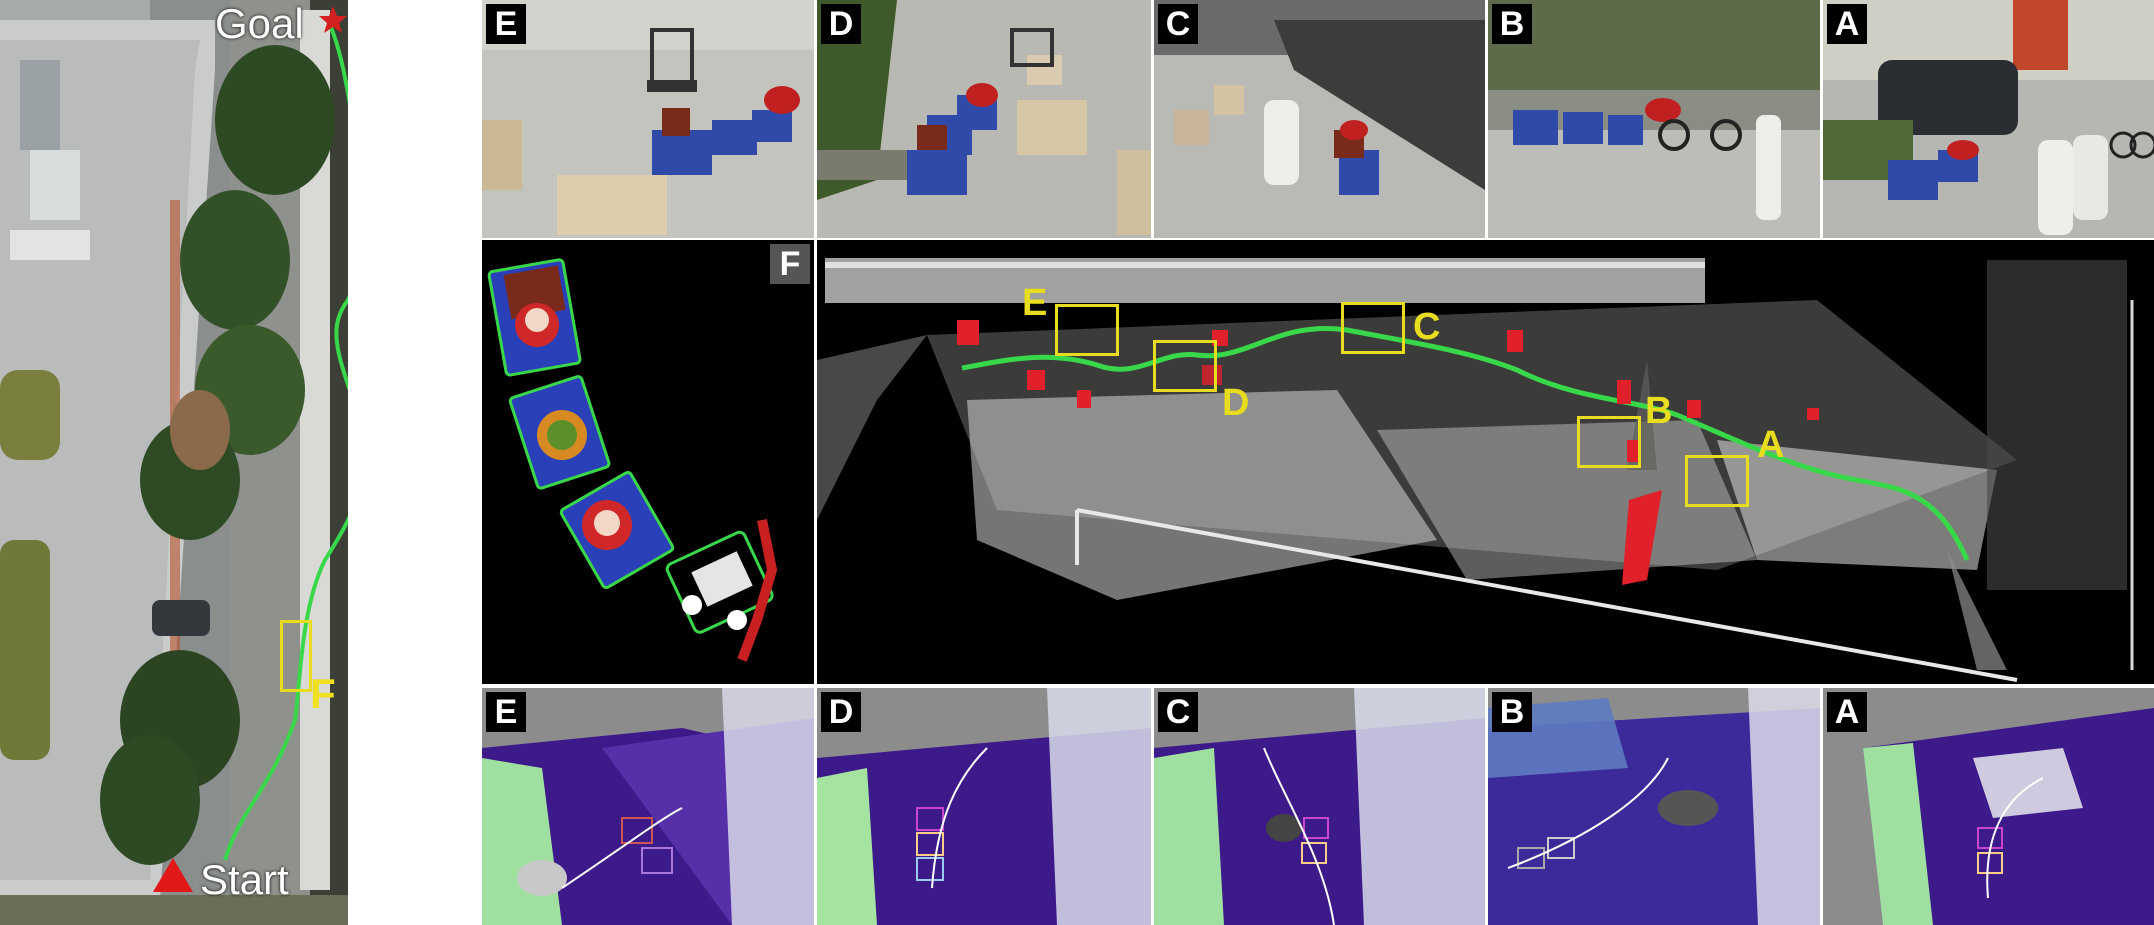 The height and width of the screenshot is (925, 2154). Describe the element at coordinates (1609, 442) in the screenshot. I see `checkpoint-box-b` at that location.